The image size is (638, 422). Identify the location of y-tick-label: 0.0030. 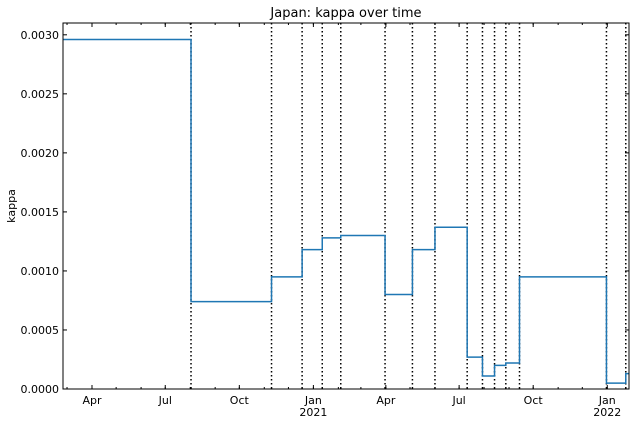
(40, 35).